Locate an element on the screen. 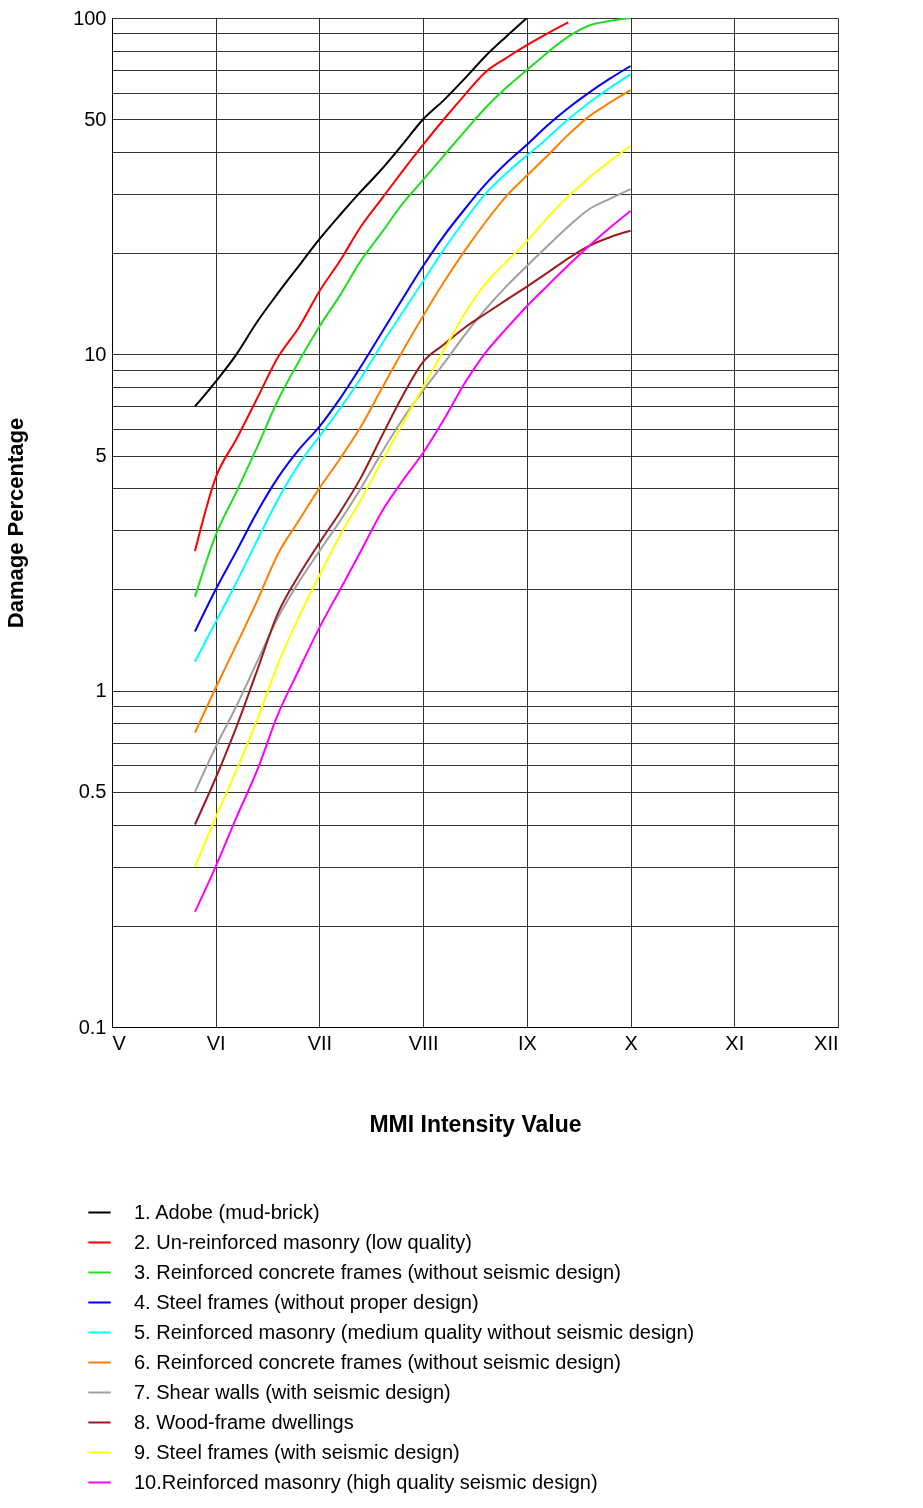 This screenshot has width=923, height=1508. legend-label: 3. Reinforced concrete frames (without seismic design) is located at coordinates (377, 1271).